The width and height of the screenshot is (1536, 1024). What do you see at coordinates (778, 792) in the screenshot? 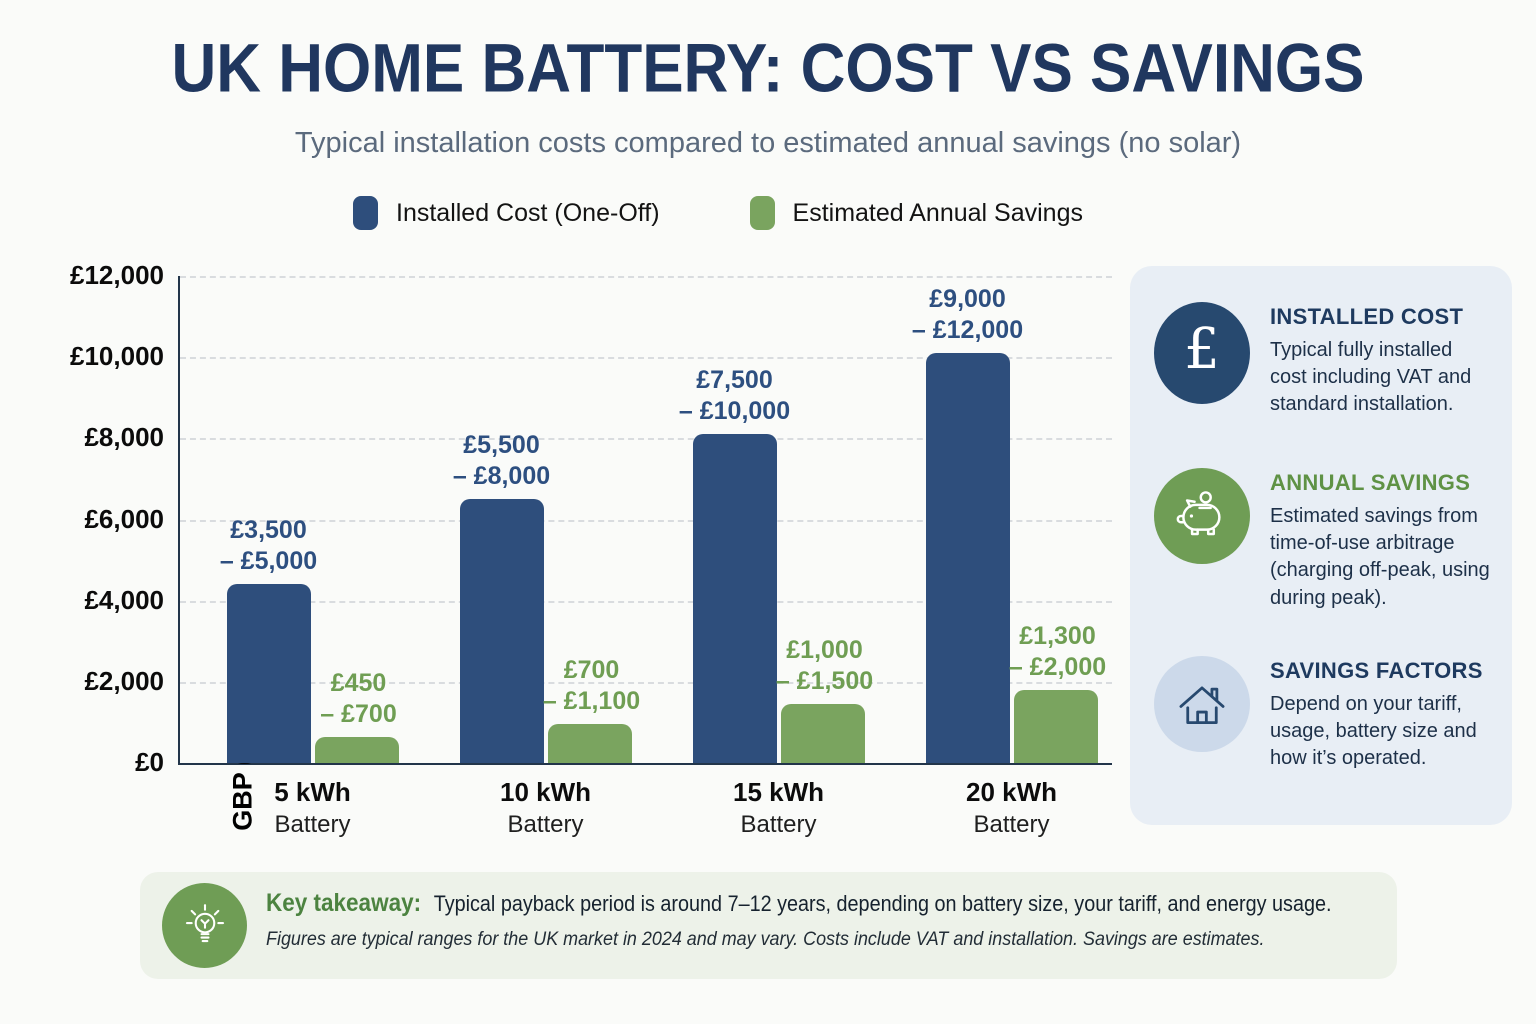
I see `category-label: 15 kWh` at bounding box center [778, 792].